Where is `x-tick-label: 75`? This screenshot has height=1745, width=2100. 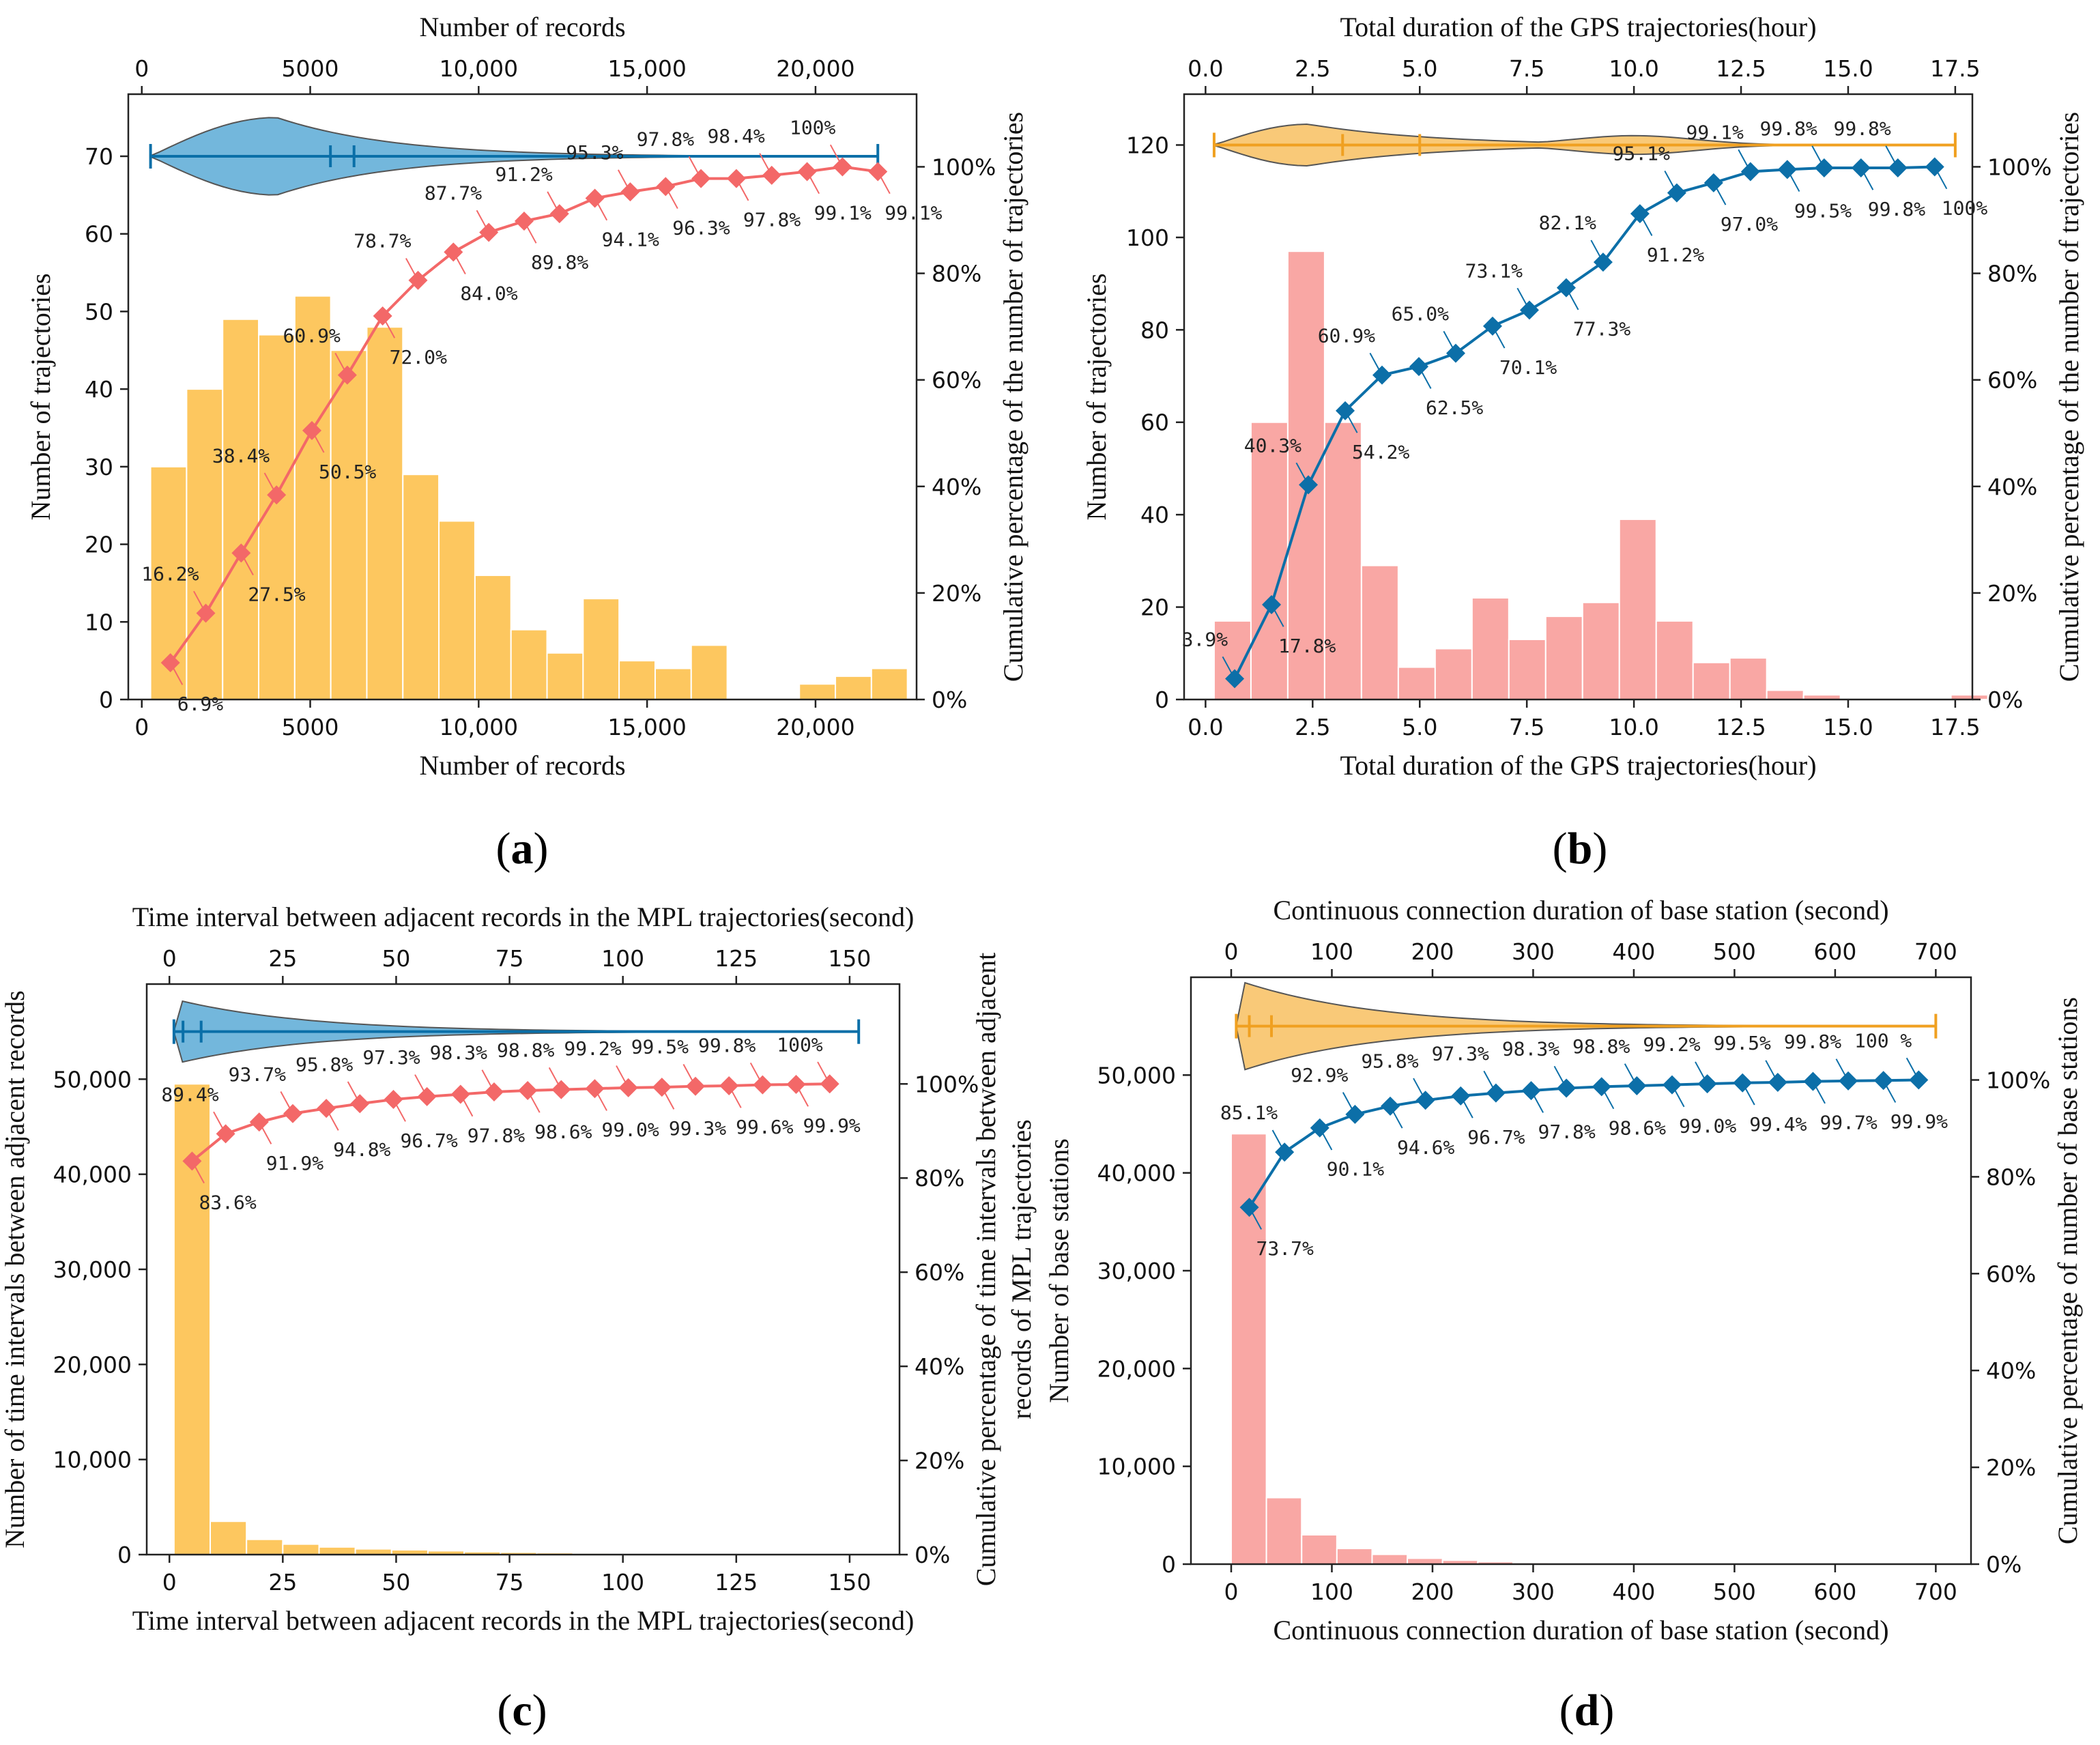 x-tick-label: 75 is located at coordinates (509, 1582).